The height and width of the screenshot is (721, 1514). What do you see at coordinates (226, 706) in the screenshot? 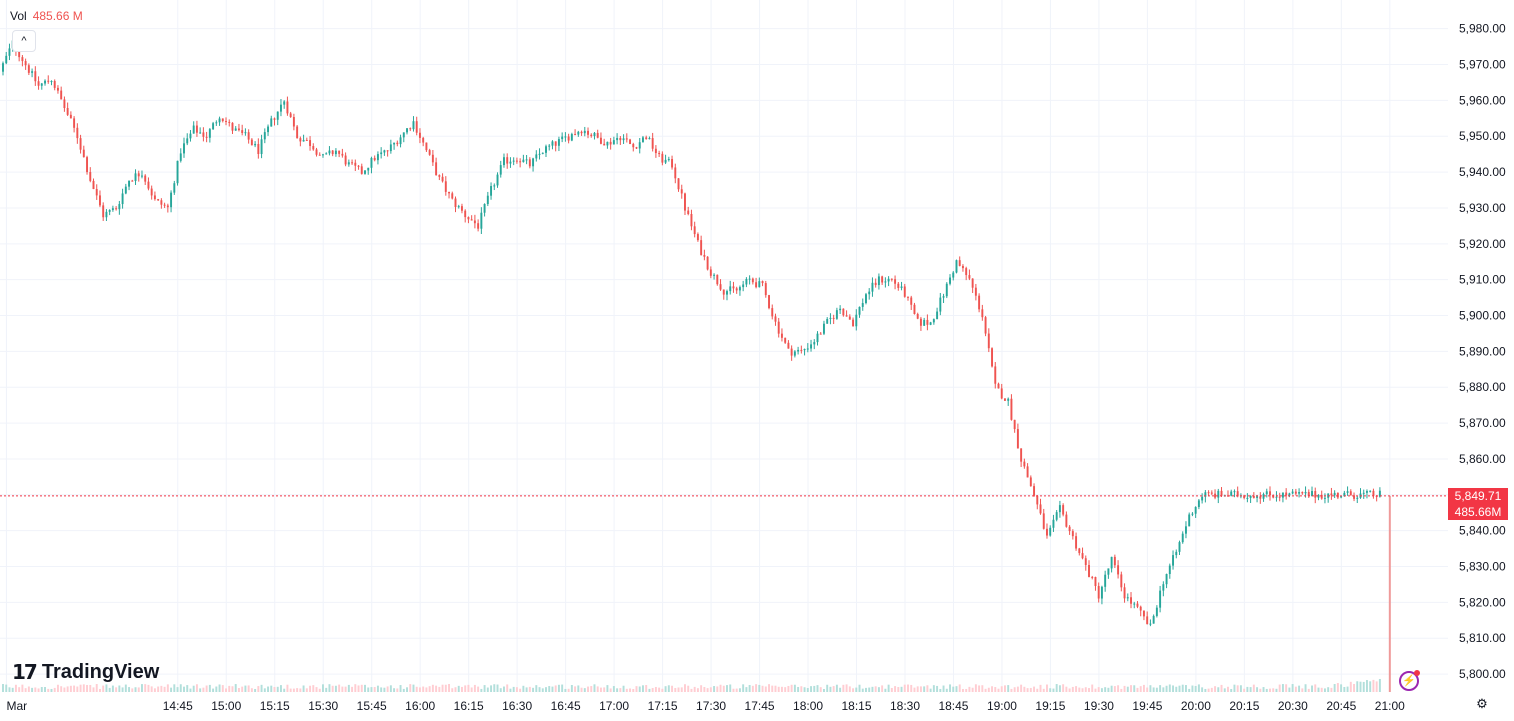
I see `time-tick-label: 15:00` at bounding box center [226, 706].